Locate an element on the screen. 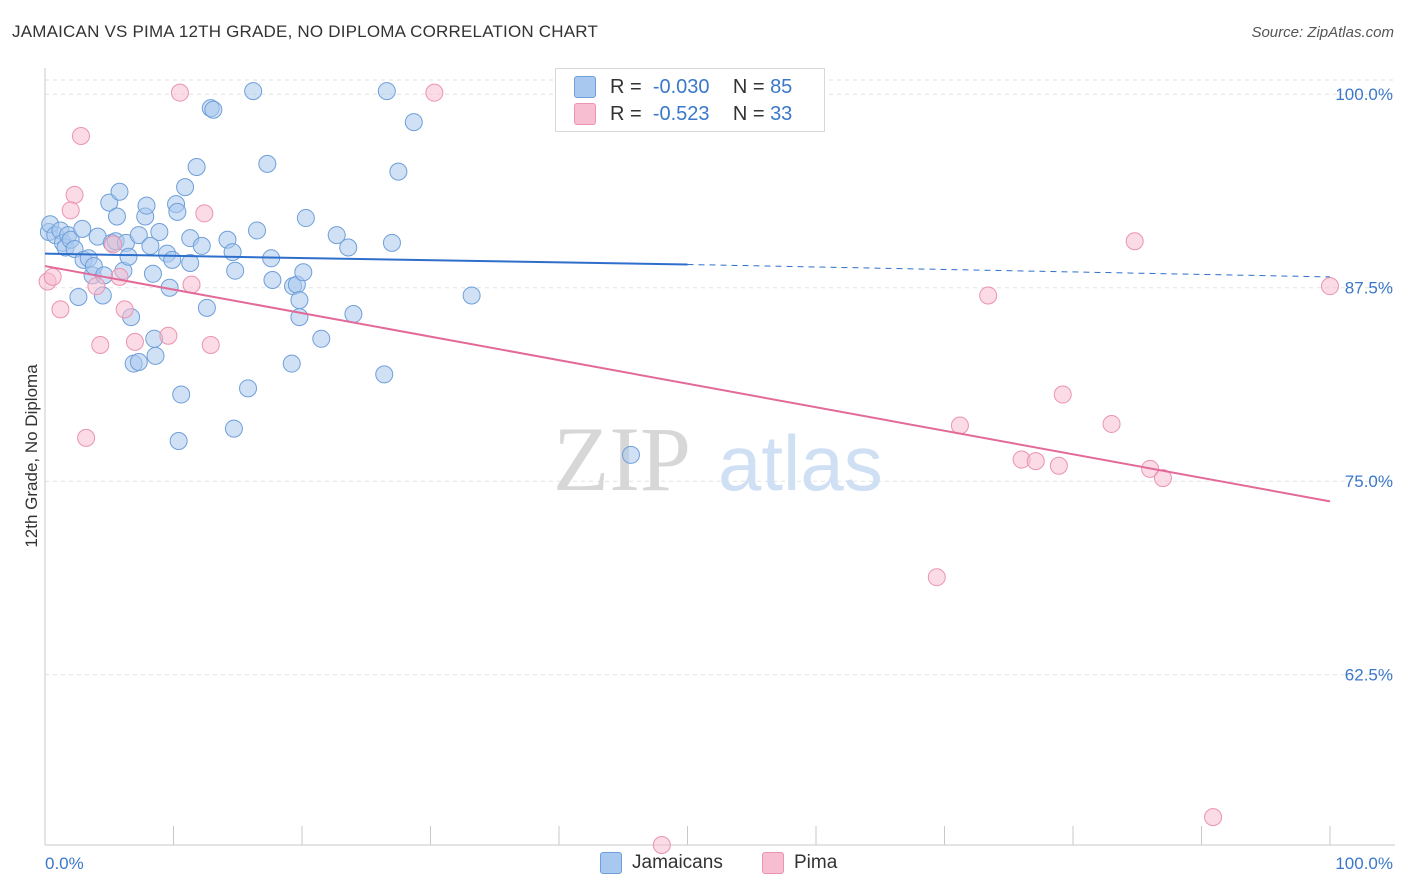 This screenshot has height=892, width=1406. legend-row-pima: R = -0.523 N = 33 is located at coordinates (683, 114).